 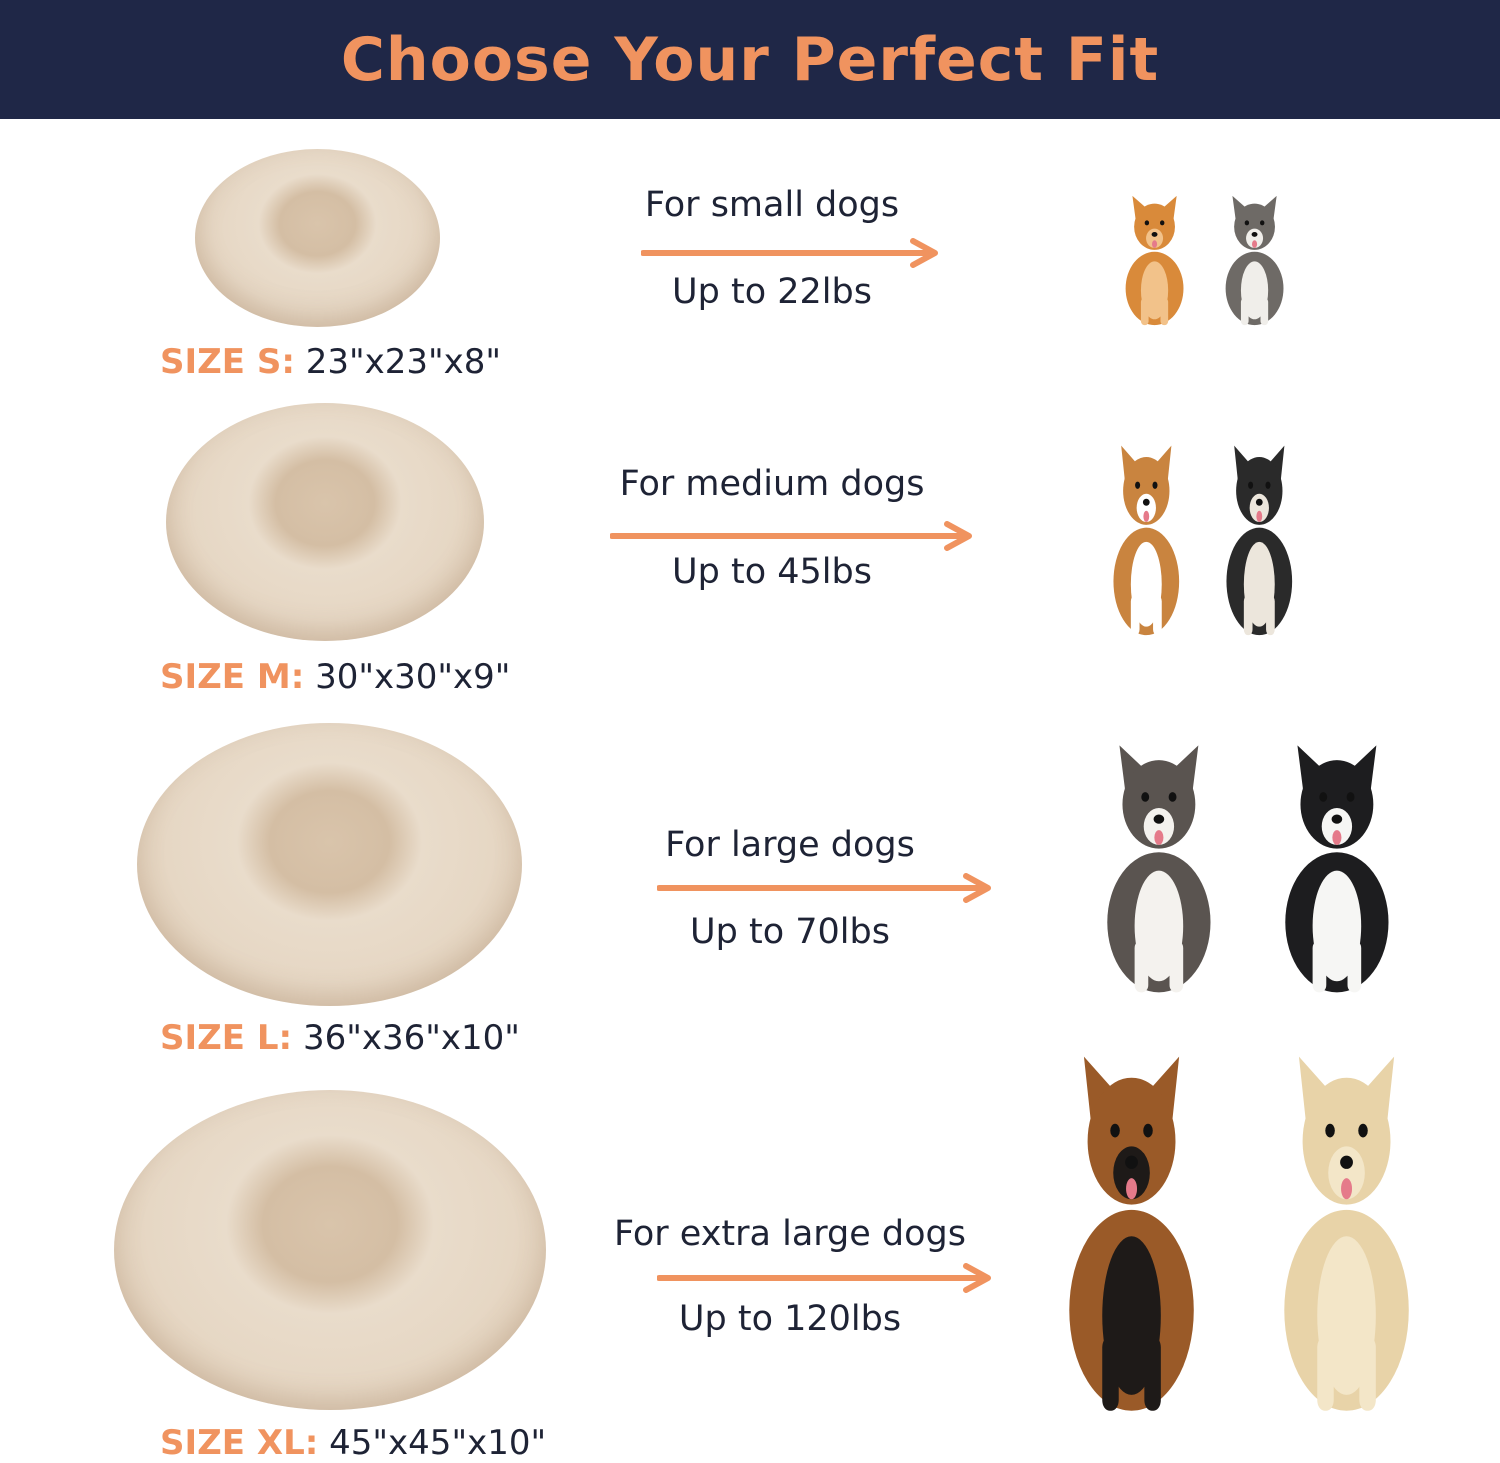 I want to click on golden-retriever-dog-icon, so click(x=1346, y=1233).